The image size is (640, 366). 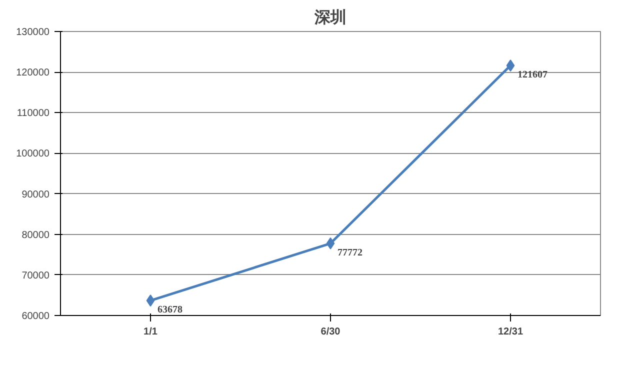 I want to click on y-tick-label: 80000, so click(x=36, y=235).